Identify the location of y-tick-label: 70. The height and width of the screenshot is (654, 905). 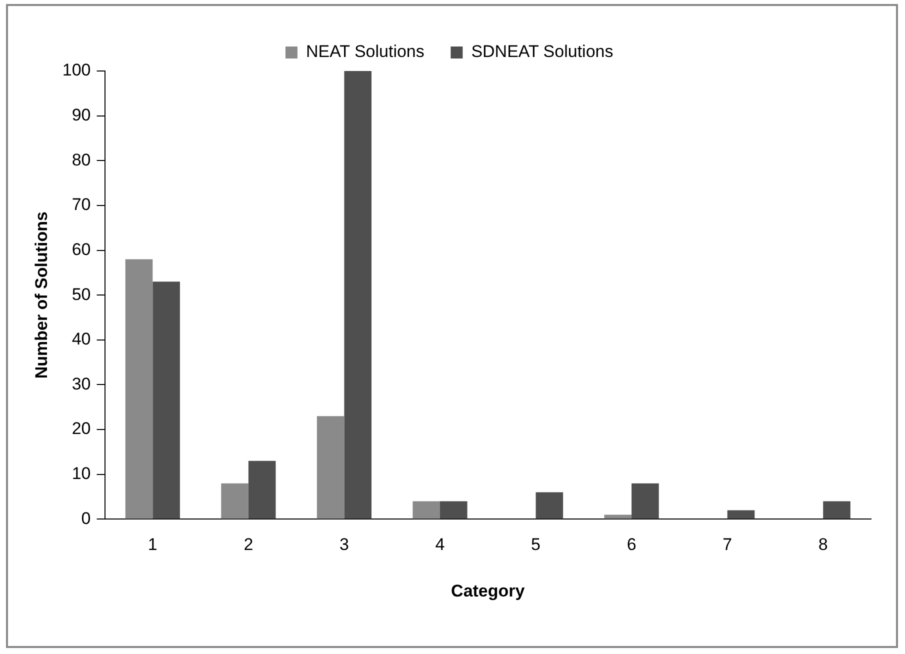
(81, 204).